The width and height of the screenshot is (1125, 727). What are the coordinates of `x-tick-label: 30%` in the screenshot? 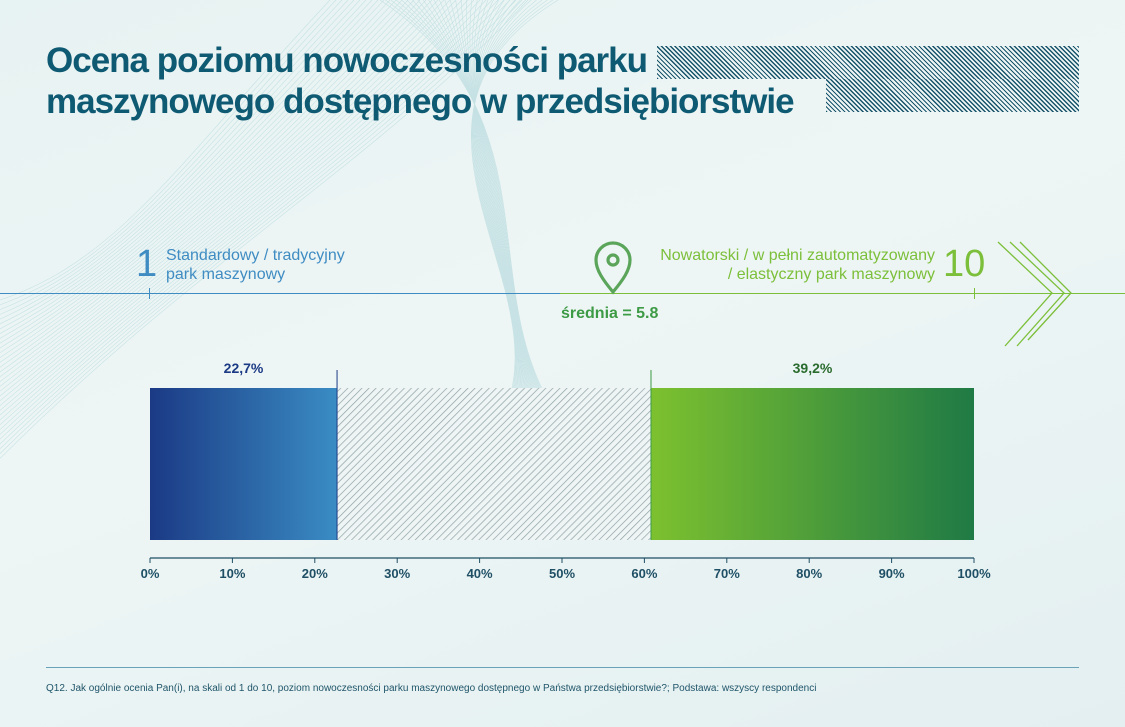 It's located at (397, 573).